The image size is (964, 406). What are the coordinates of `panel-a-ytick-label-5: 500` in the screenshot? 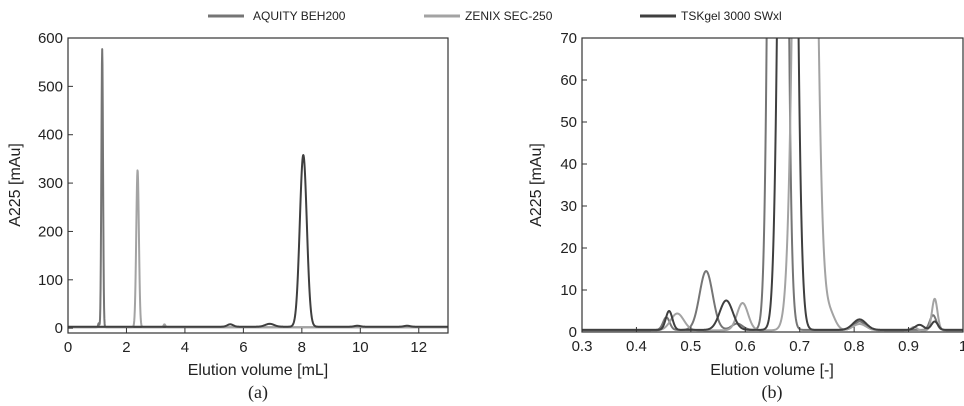 It's located at (50, 86).